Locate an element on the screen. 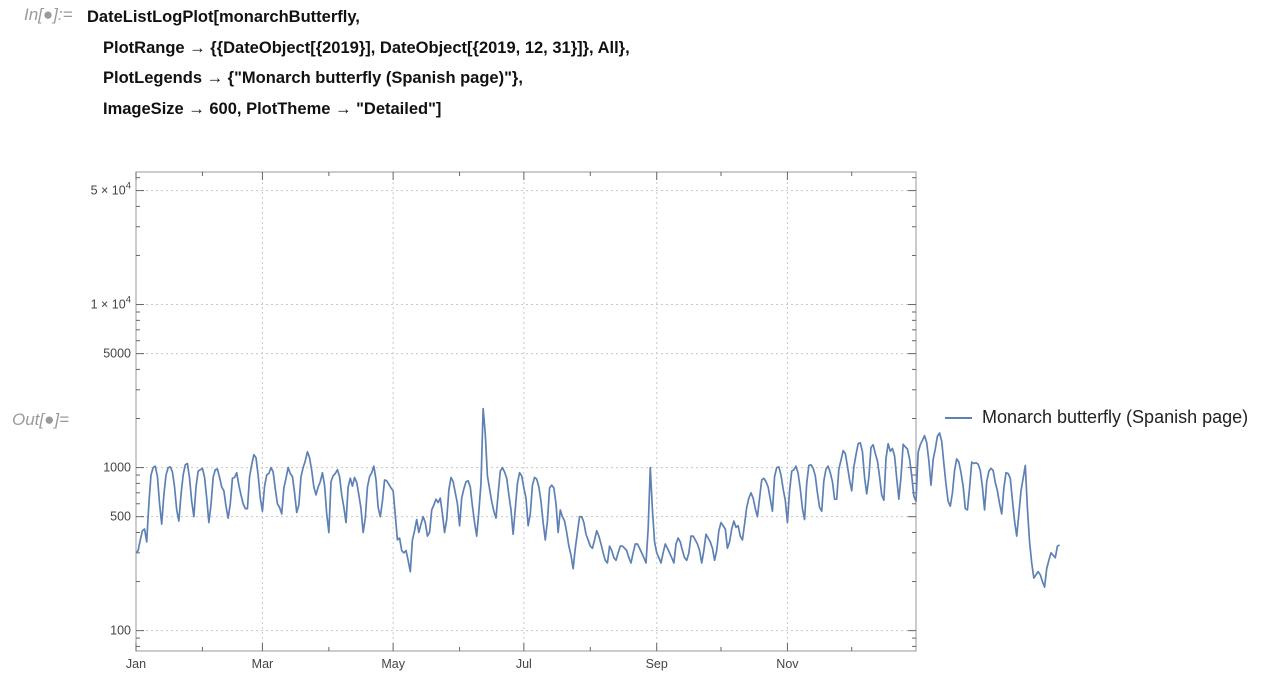  x-tick-label: Jan is located at coordinates (136, 664).